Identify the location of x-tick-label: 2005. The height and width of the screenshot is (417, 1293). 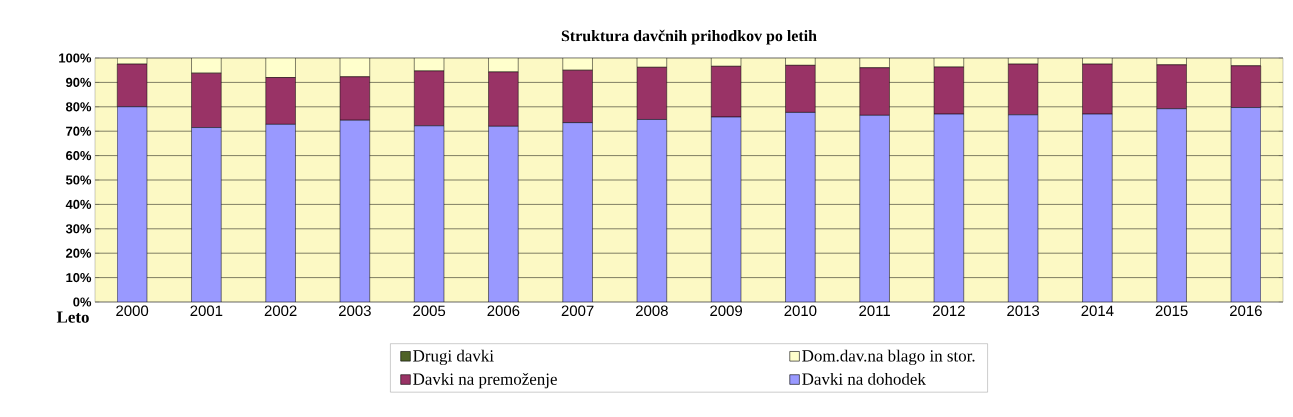
(429, 311).